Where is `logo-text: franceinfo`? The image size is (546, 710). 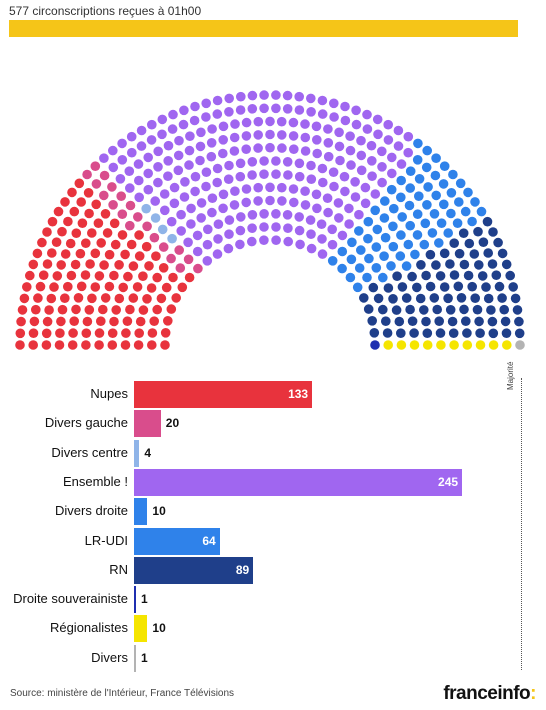
logo-text: franceinfo is located at coordinates (487, 693).